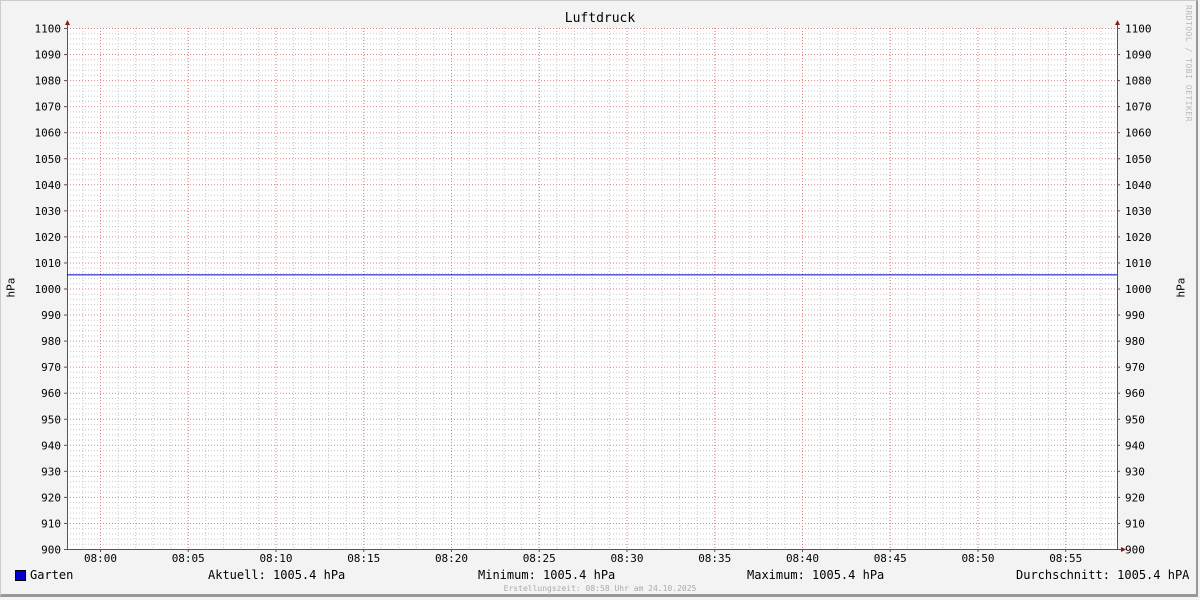 This screenshot has width=1200, height=600. Describe the element at coordinates (277, 575) in the screenshot. I see `legend-current: Aktuell: 1005.4 hPa` at that location.